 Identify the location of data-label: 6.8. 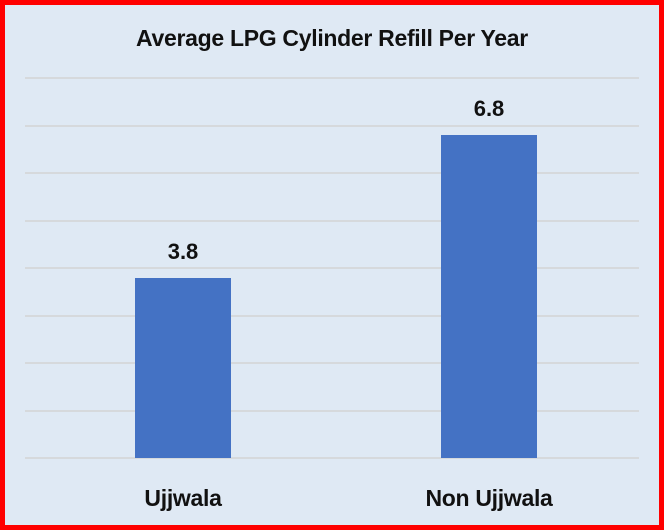
(489, 108).